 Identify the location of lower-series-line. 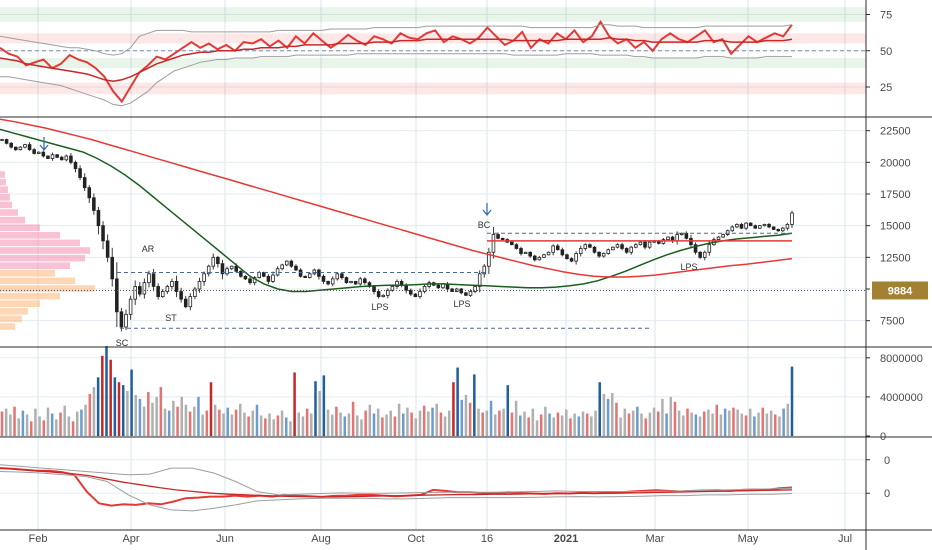
(396, 480).